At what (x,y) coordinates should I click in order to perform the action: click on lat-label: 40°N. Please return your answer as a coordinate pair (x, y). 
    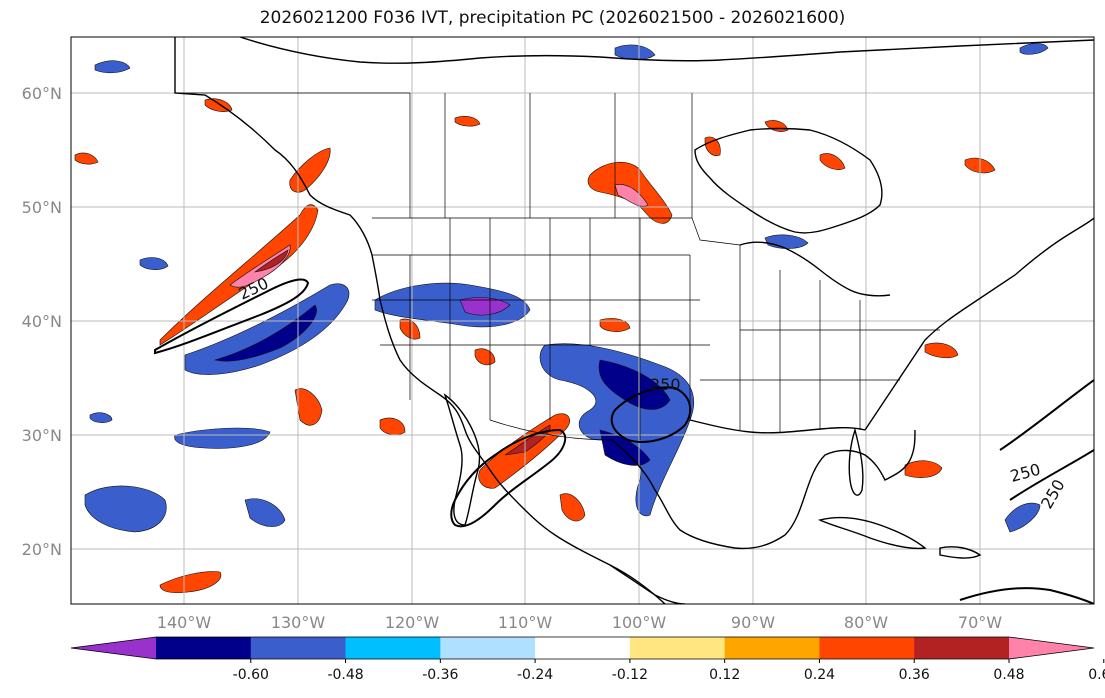
    Looking at the image, I should click on (42, 321).